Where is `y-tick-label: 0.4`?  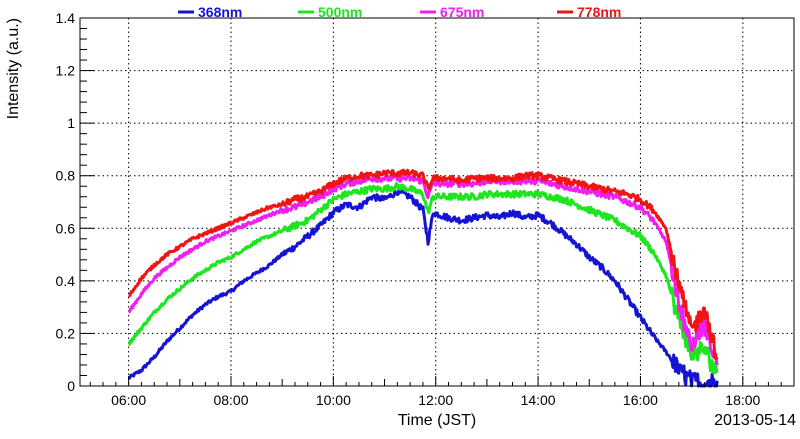 y-tick-label: 0.4 is located at coordinates (66, 281).